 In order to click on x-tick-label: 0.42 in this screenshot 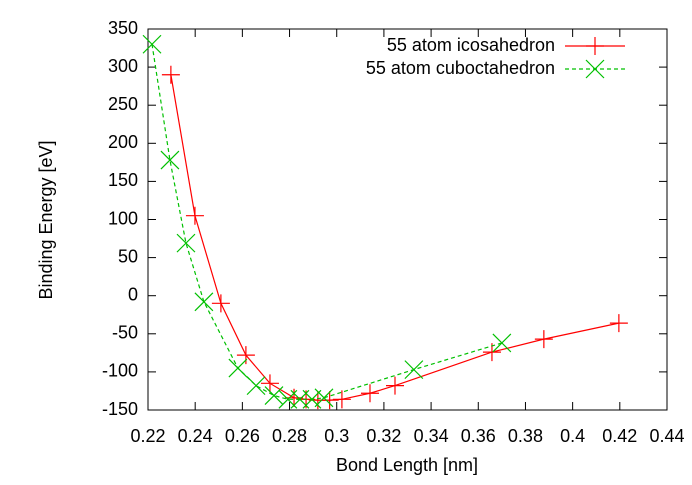, I will do `click(619, 436)`.